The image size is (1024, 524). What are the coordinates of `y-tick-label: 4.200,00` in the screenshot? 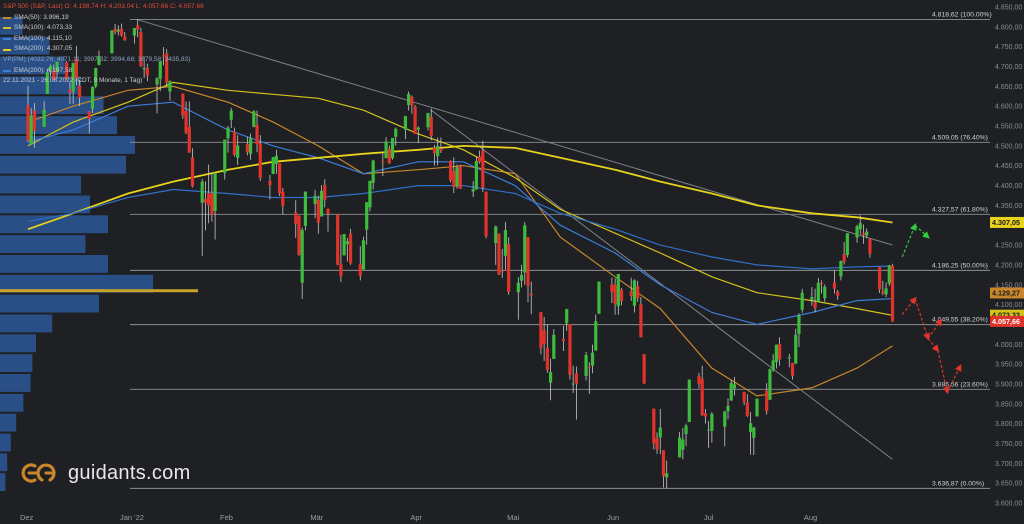 It's located at (1008, 265).